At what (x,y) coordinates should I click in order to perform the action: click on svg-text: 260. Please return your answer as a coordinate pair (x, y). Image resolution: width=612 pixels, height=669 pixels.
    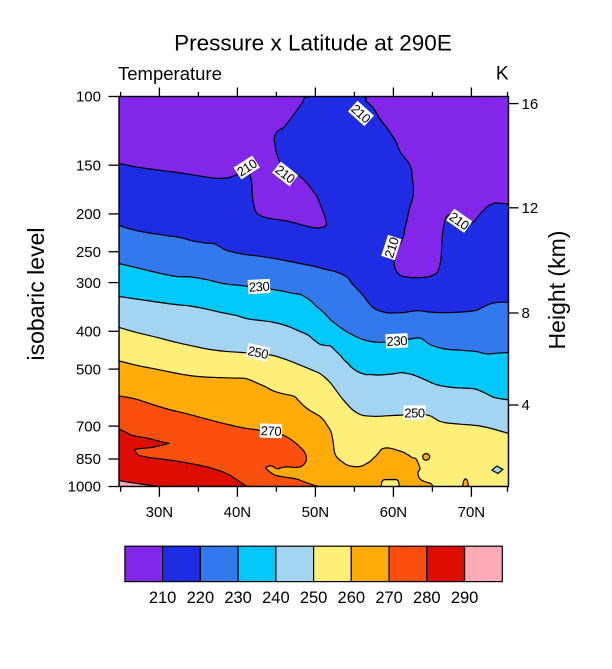
    Looking at the image, I should click on (352, 598).